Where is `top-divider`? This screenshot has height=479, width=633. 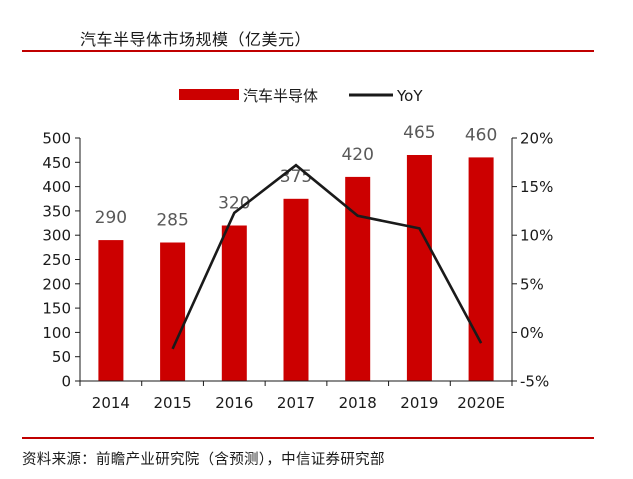
top-divider is located at coordinates (308, 51).